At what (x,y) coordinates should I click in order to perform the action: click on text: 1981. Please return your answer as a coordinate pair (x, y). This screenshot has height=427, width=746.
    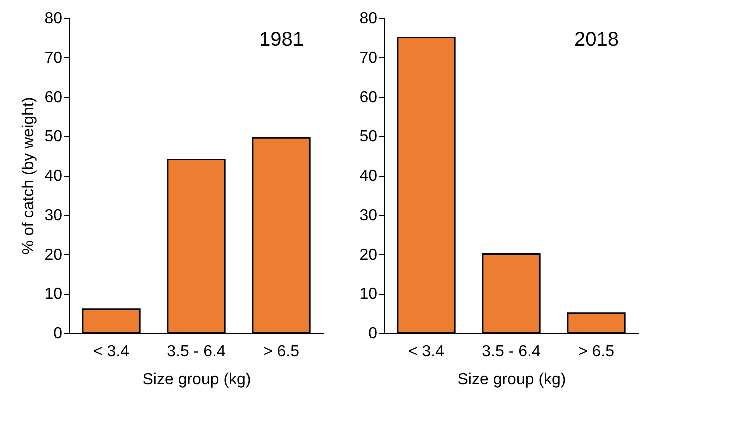
    Looking at the image, I should click on (282, 40).